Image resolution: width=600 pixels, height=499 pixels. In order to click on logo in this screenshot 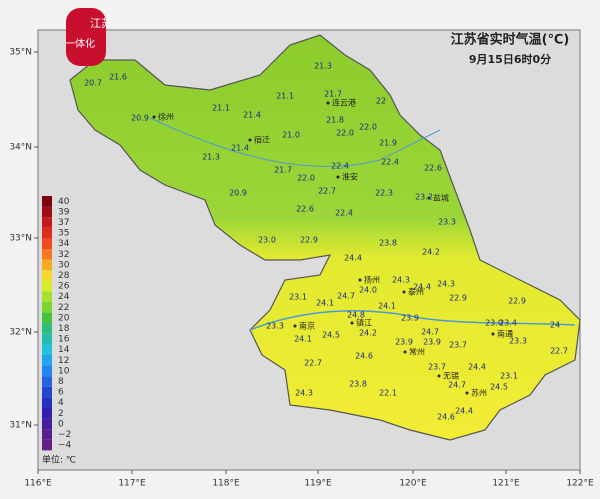, I will do `click(86, 37)`.